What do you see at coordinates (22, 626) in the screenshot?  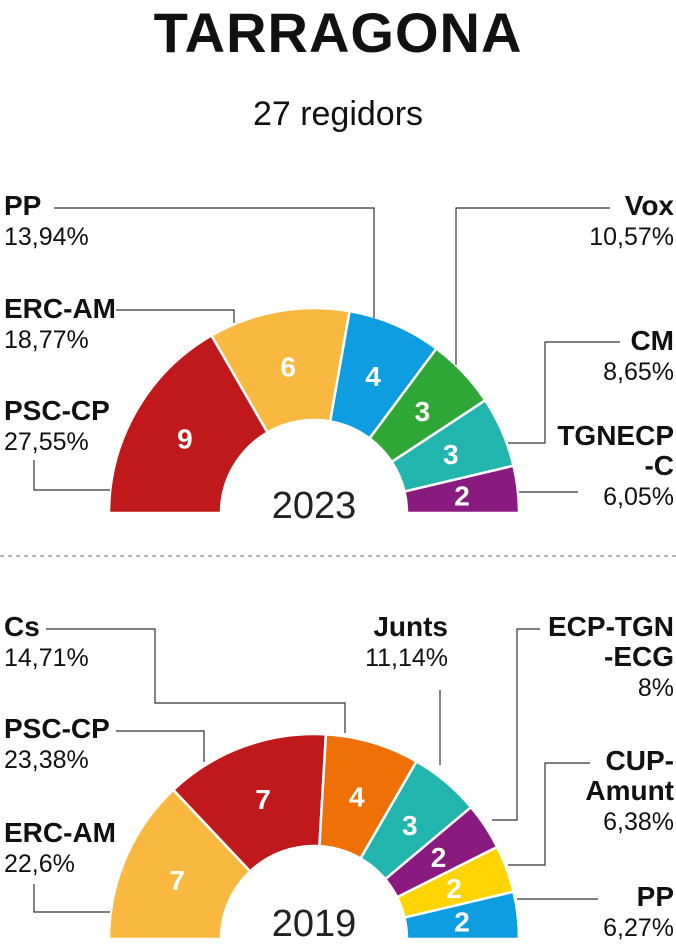 I see `party-name-label: Cs` at bounding box center [22, 626].